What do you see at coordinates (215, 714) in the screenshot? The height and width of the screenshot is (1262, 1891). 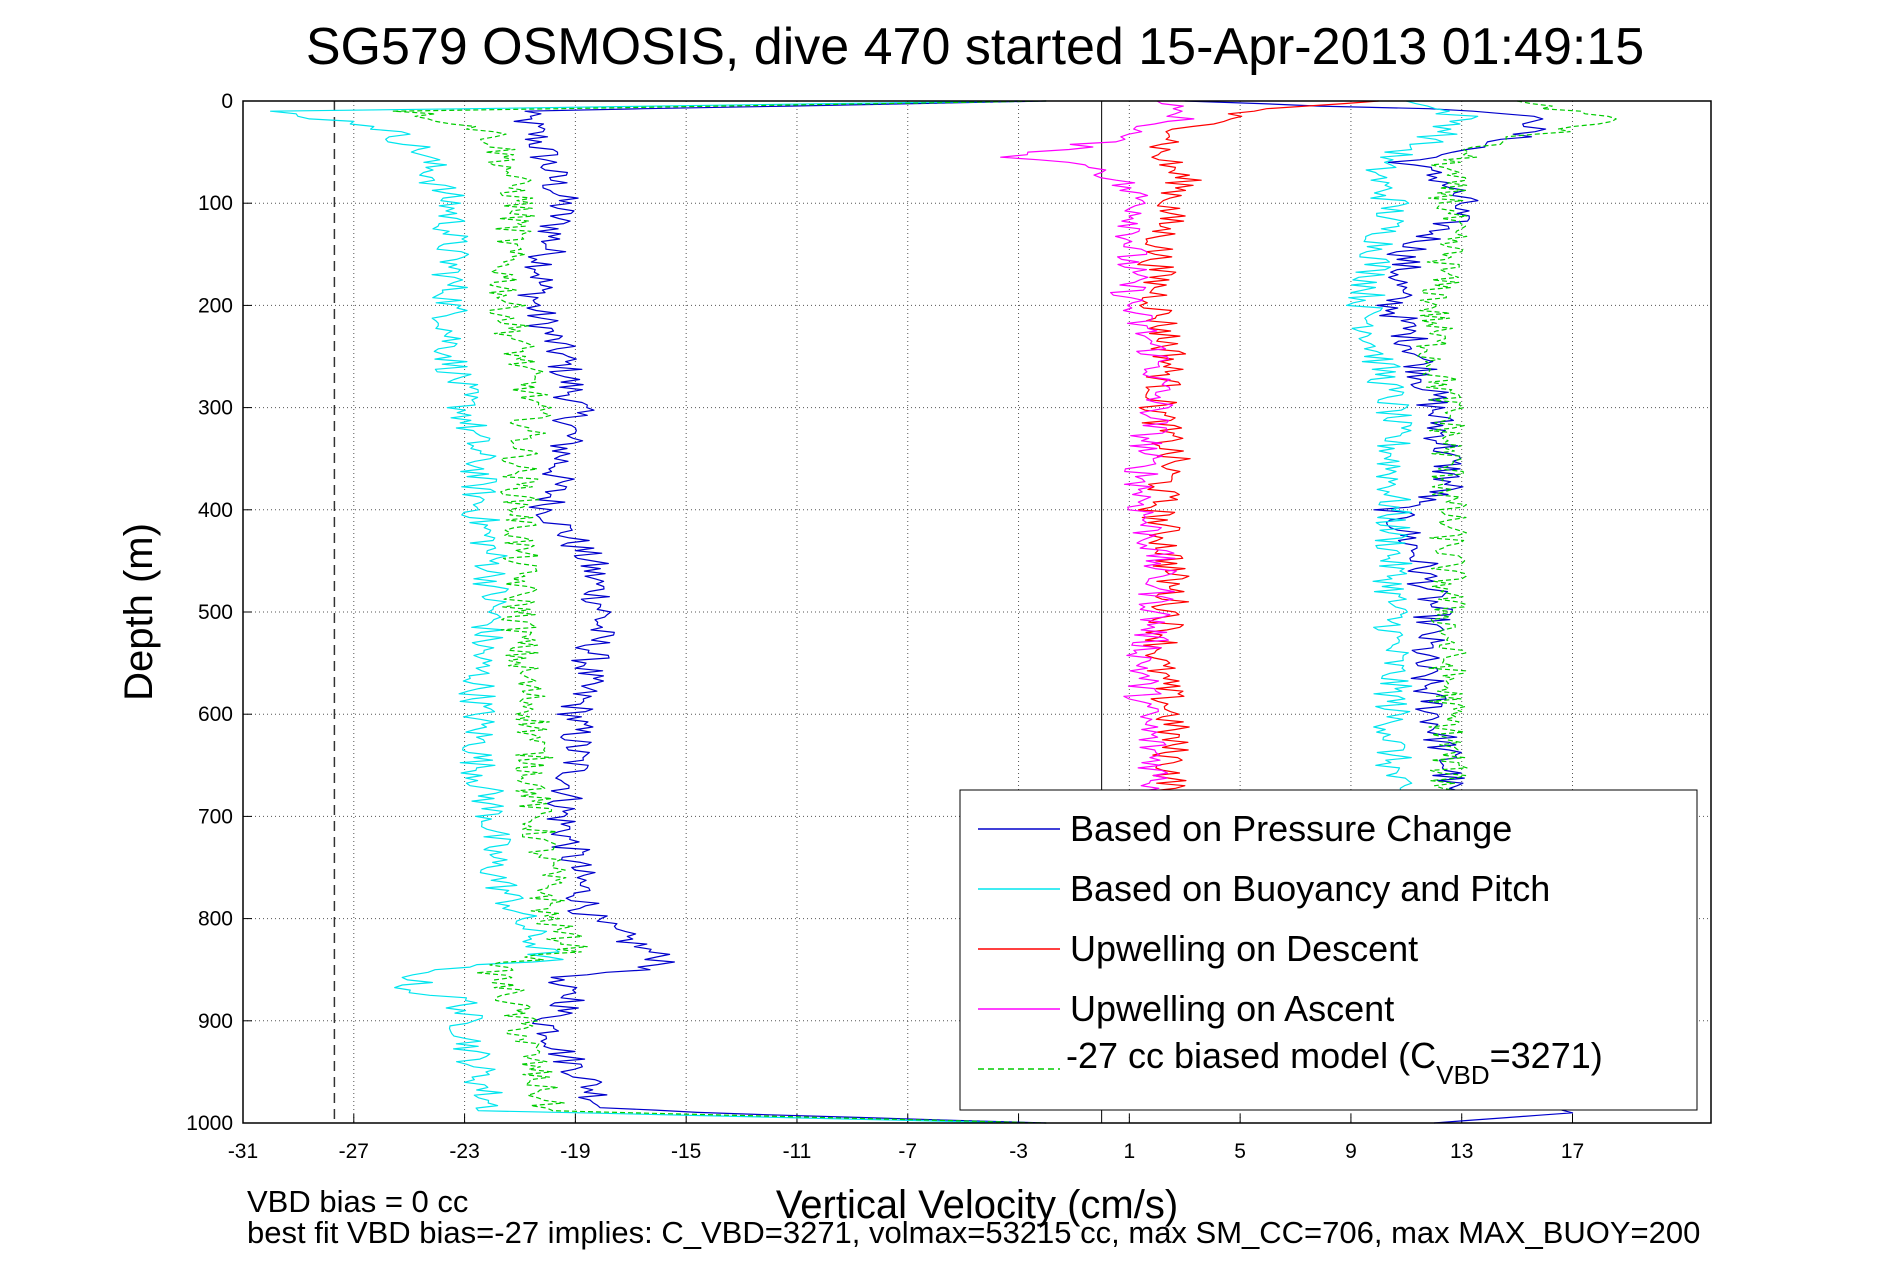 I see `y-tick-label: 600` at bounding box center [215, 714].